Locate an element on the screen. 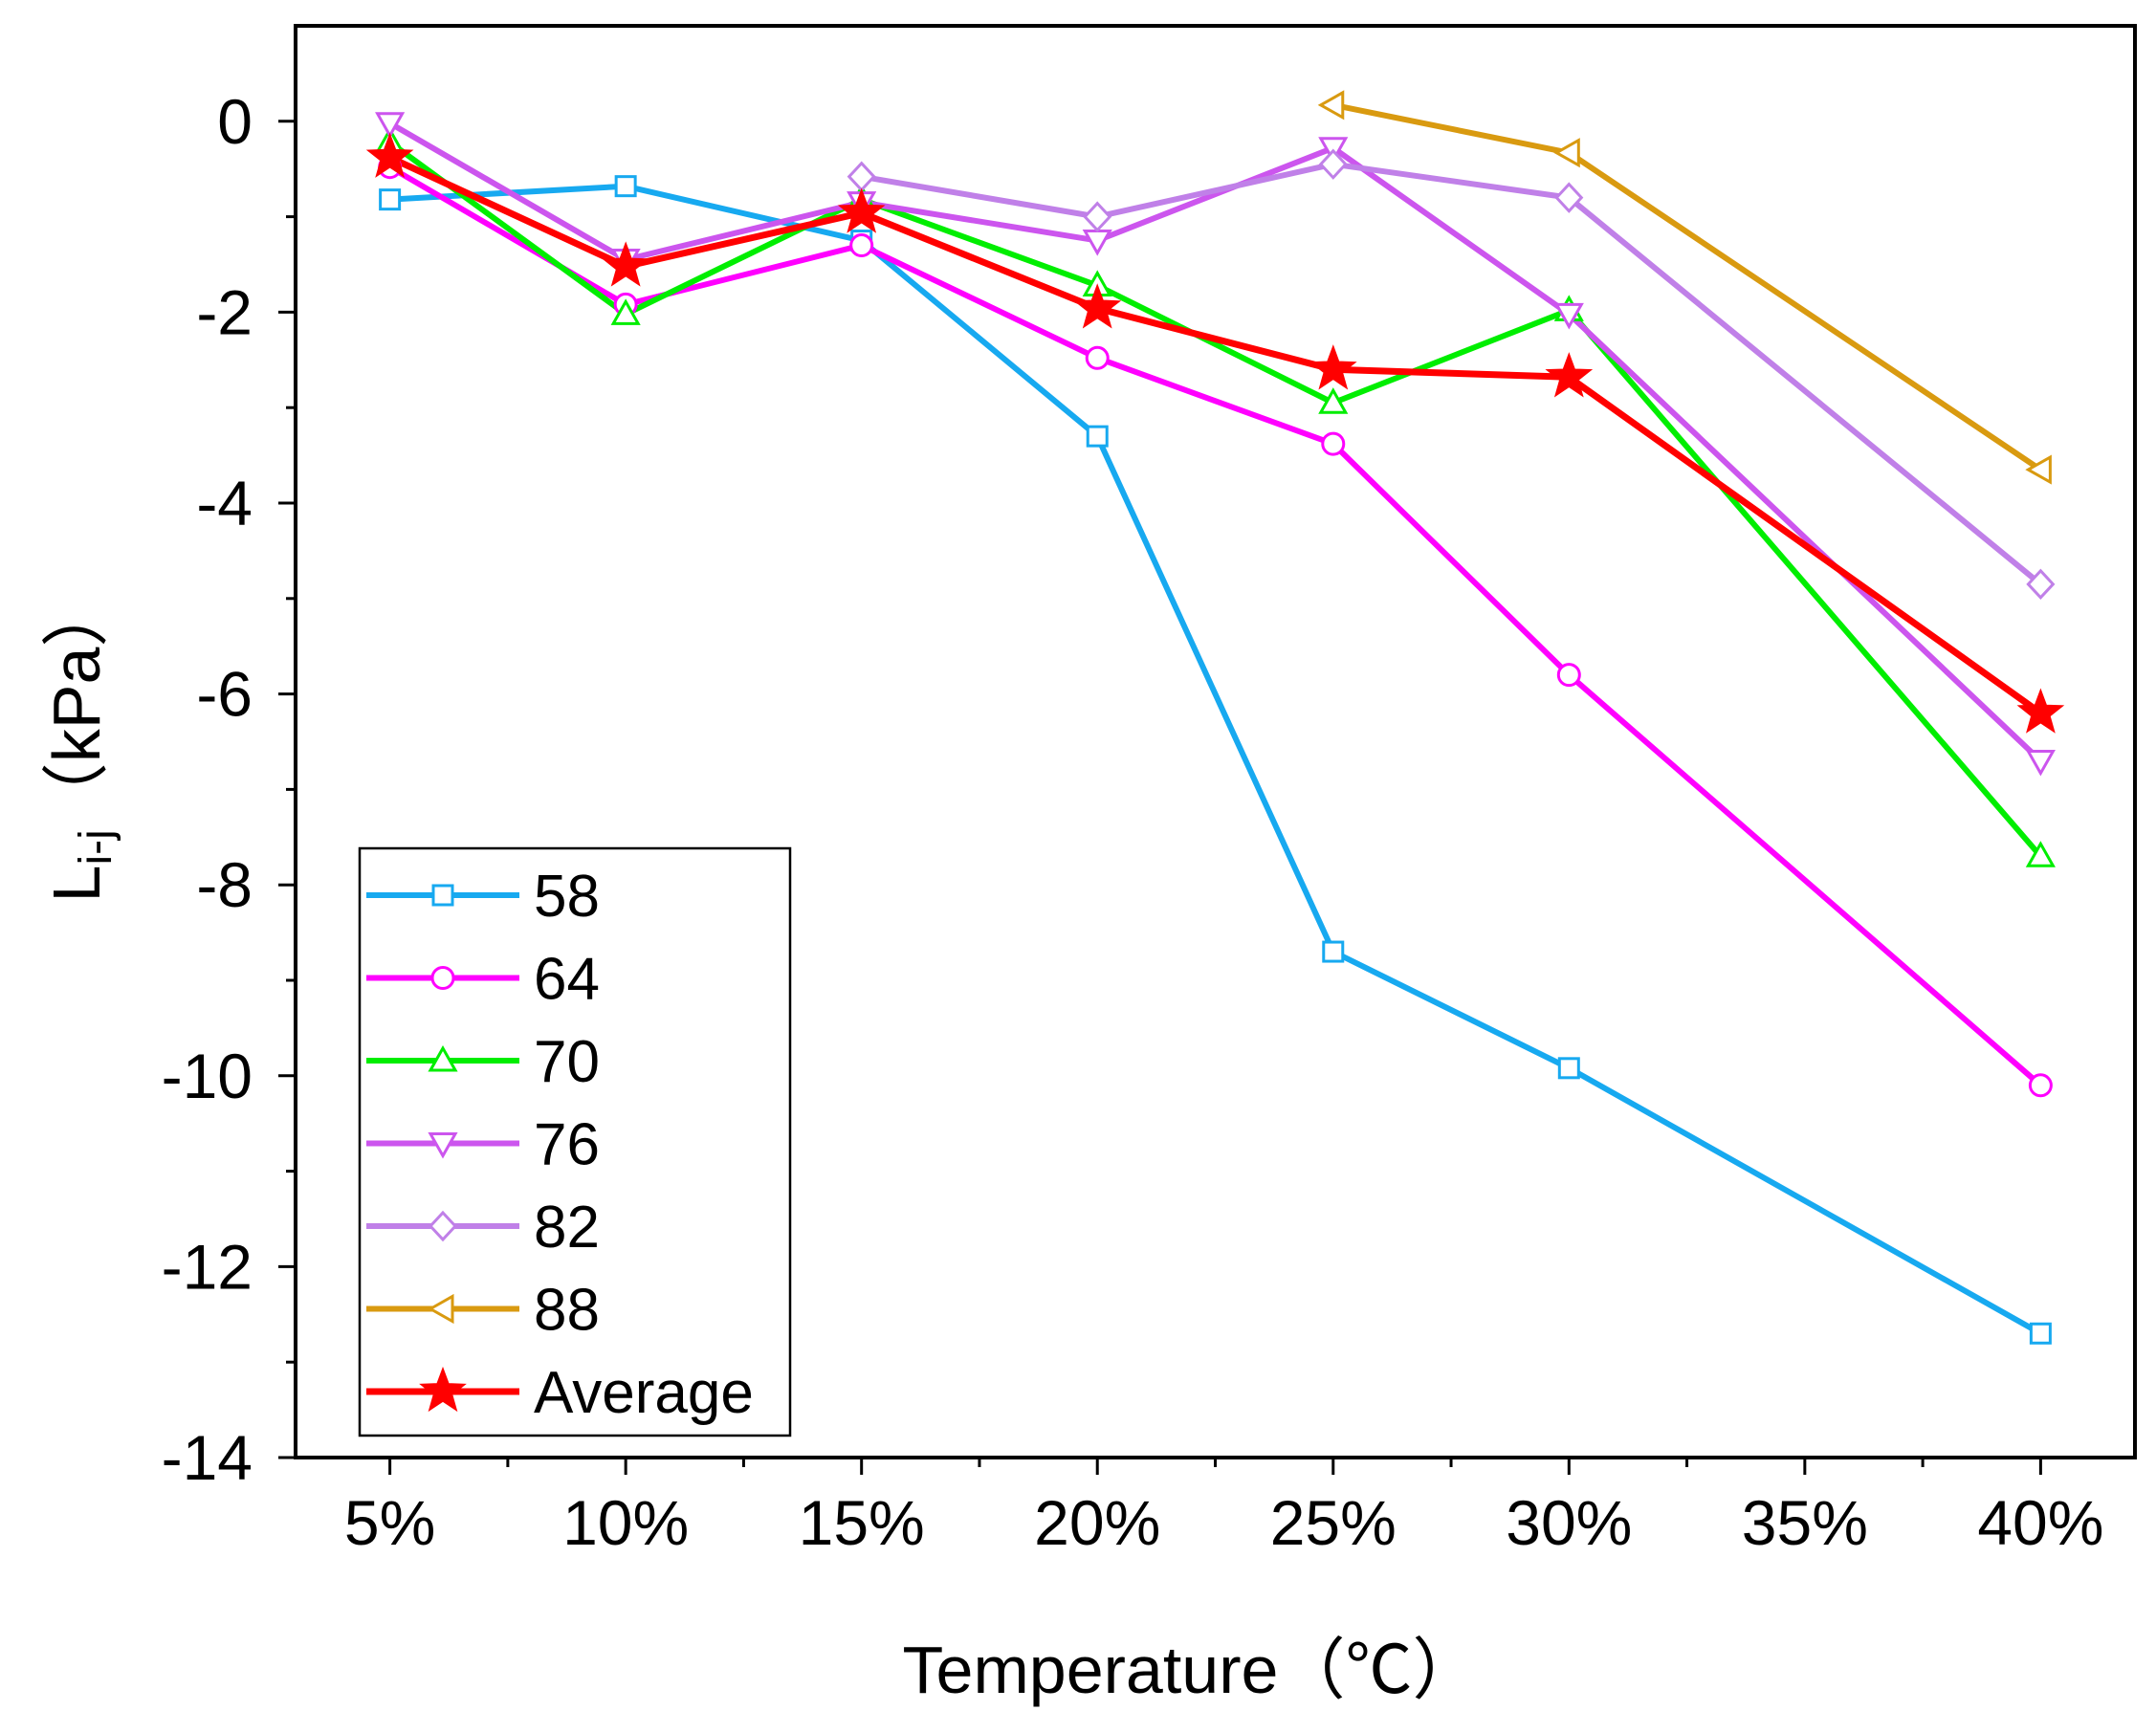  svg-text: Li-j（kPa） is located at coordinates (80, 742).